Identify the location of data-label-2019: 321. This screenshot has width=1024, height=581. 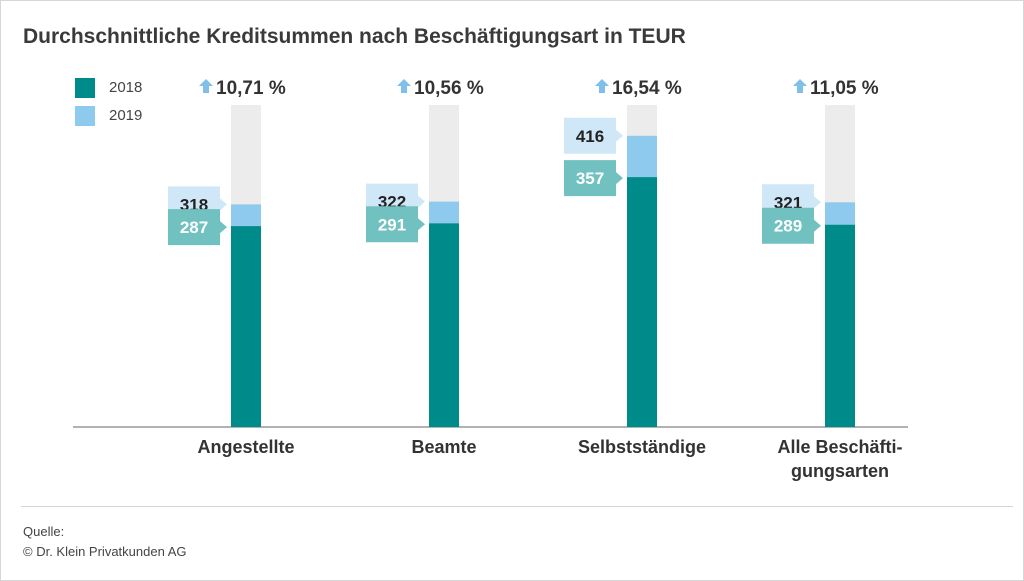
(788, 202).